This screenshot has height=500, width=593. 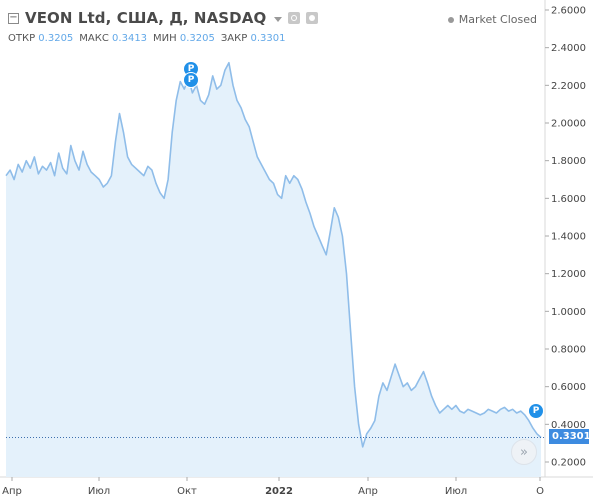 I want to click on ohlc-close: ЗАКР 0.3301, so click(x=253, y=38).